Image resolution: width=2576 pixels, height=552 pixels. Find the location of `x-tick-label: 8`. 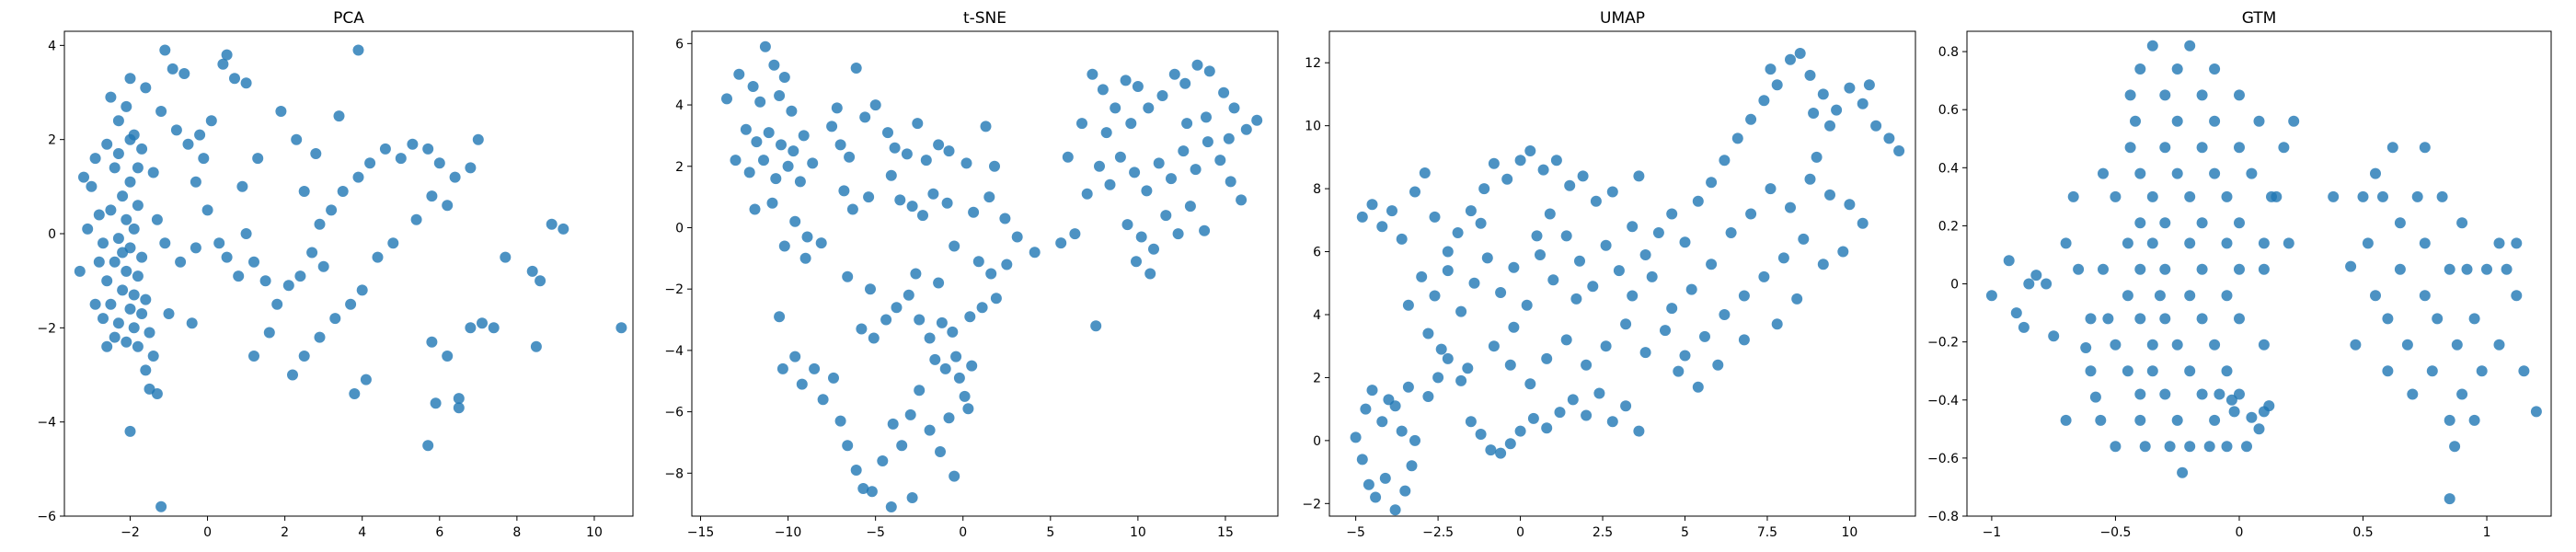

x-tick-label: 8 is located at coordinates (516, 532).